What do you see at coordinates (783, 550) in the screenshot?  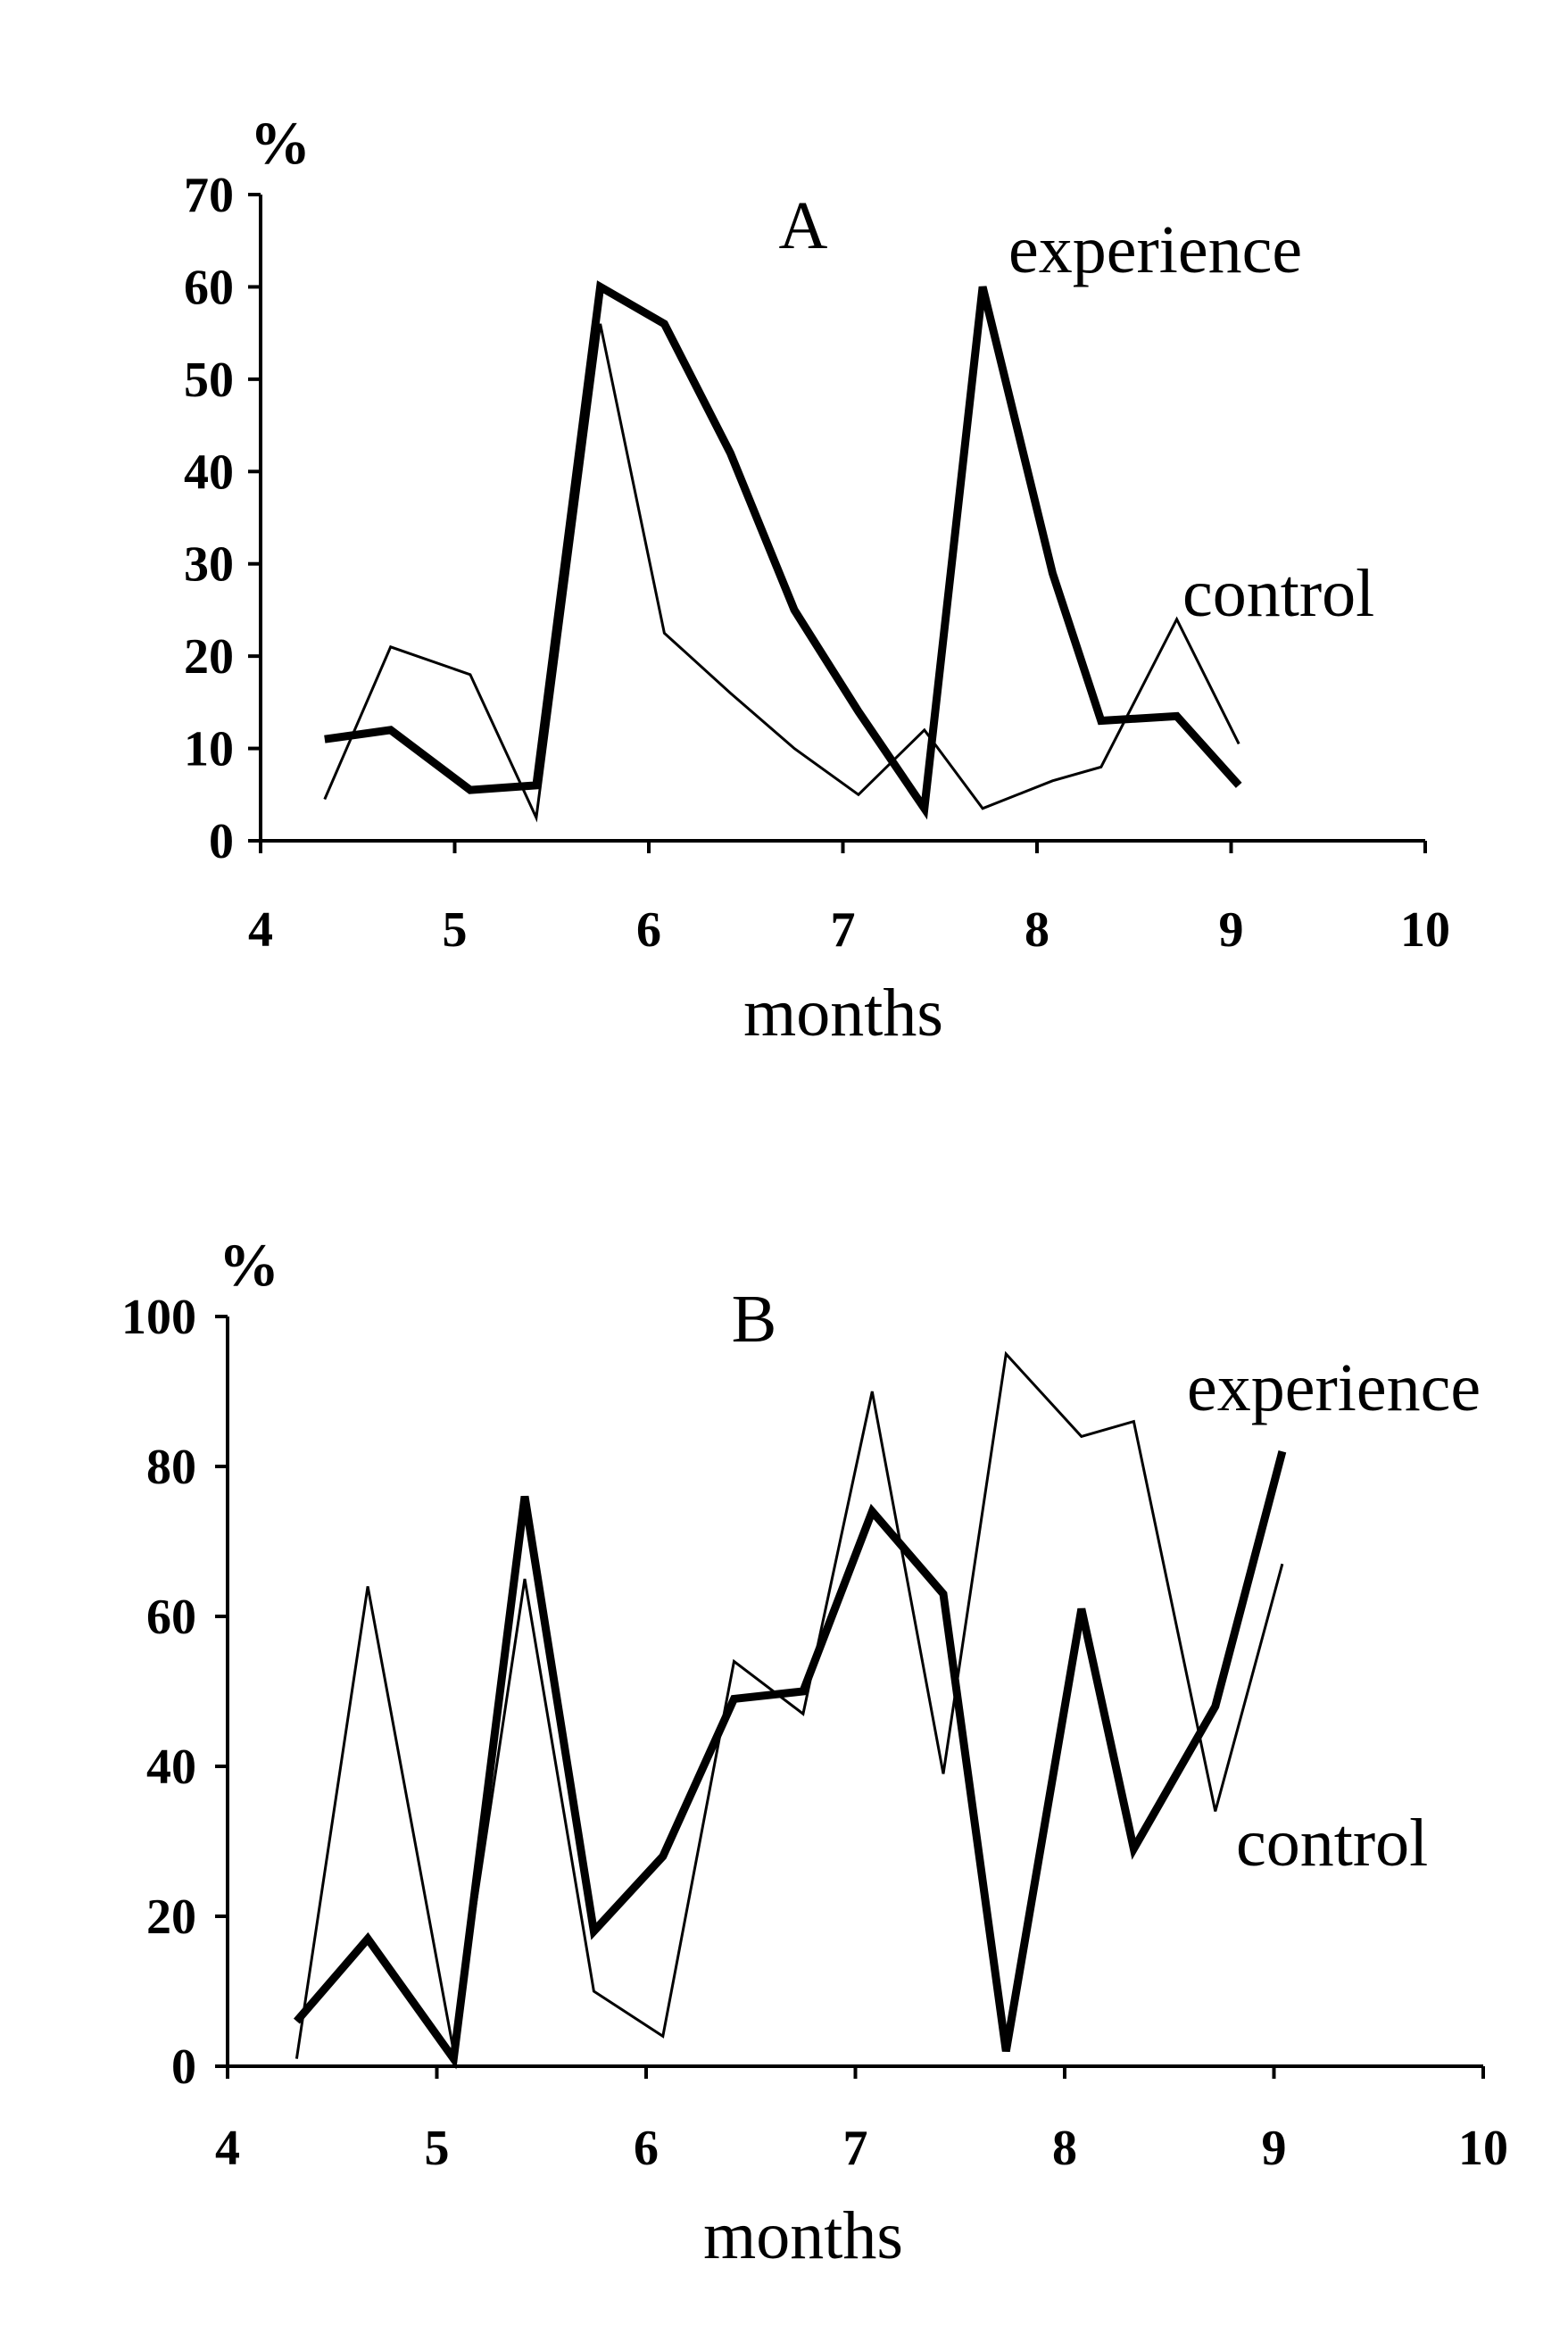 I see `series-line-experience` at bounding box center [783, 550].